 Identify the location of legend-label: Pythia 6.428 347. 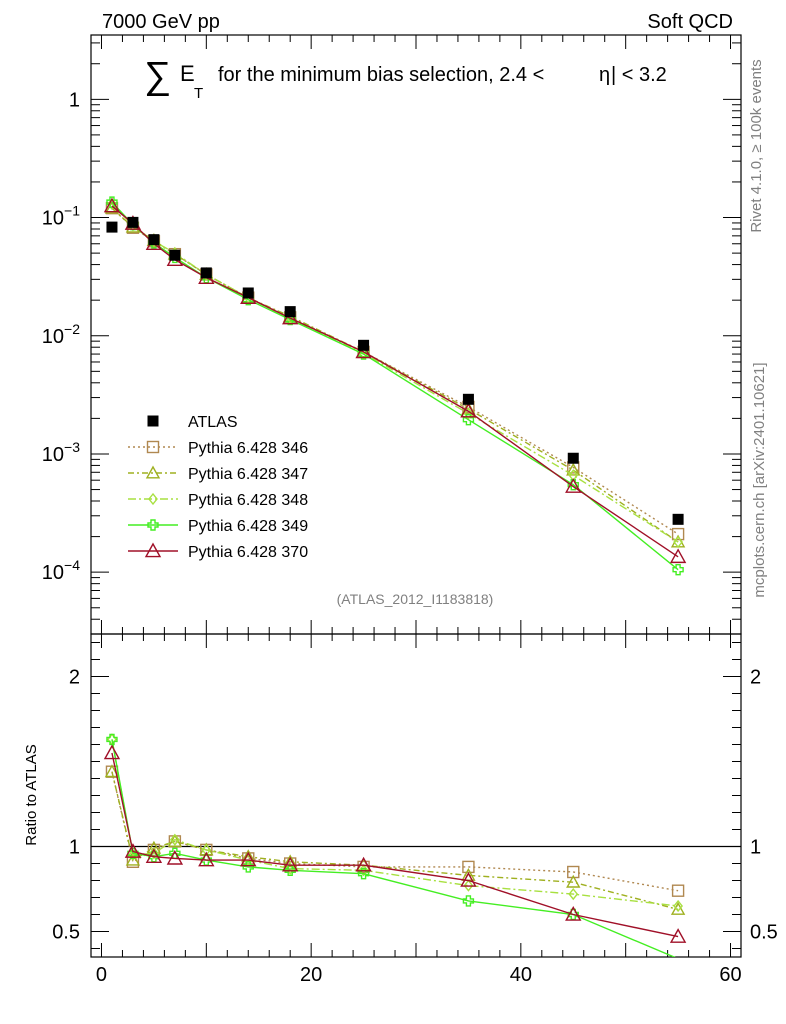
(248, 474).